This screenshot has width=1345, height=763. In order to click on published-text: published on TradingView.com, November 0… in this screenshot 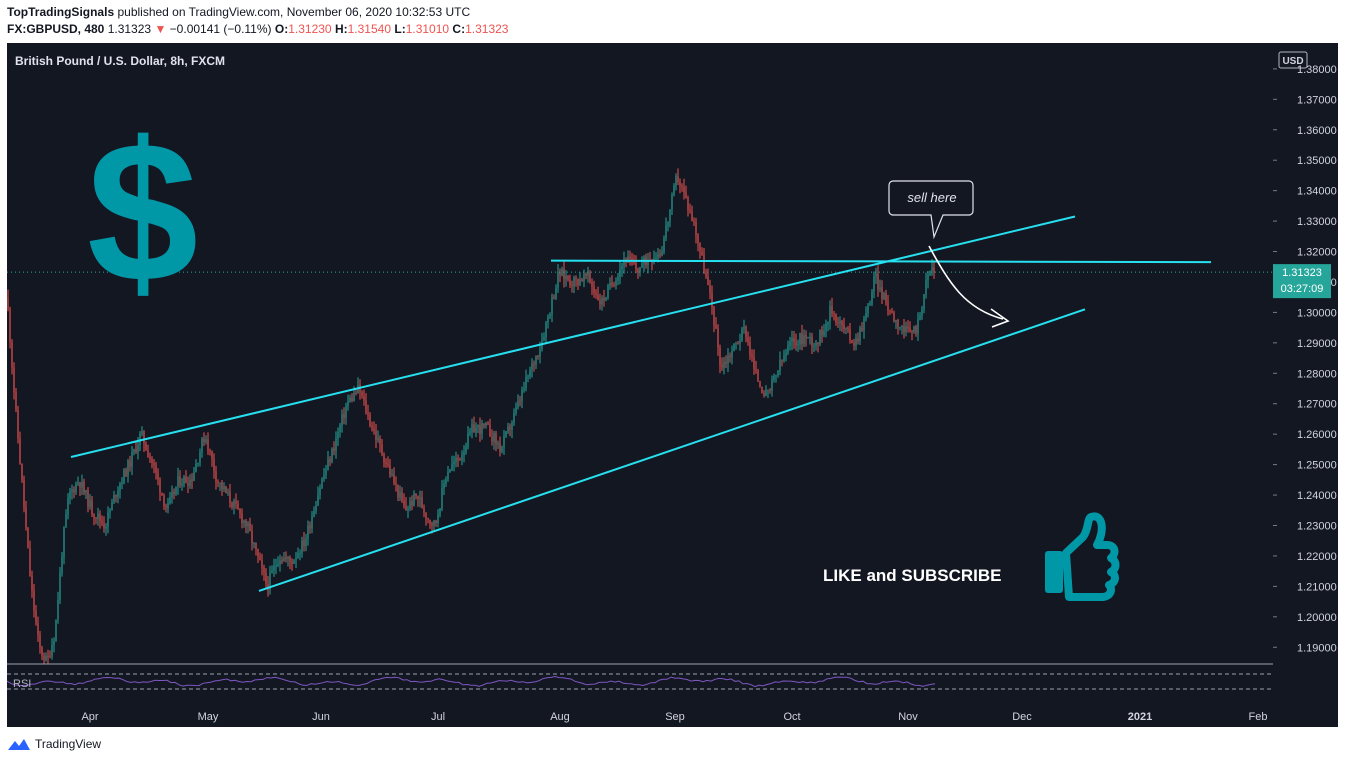, I will do `click(294, 12)`.